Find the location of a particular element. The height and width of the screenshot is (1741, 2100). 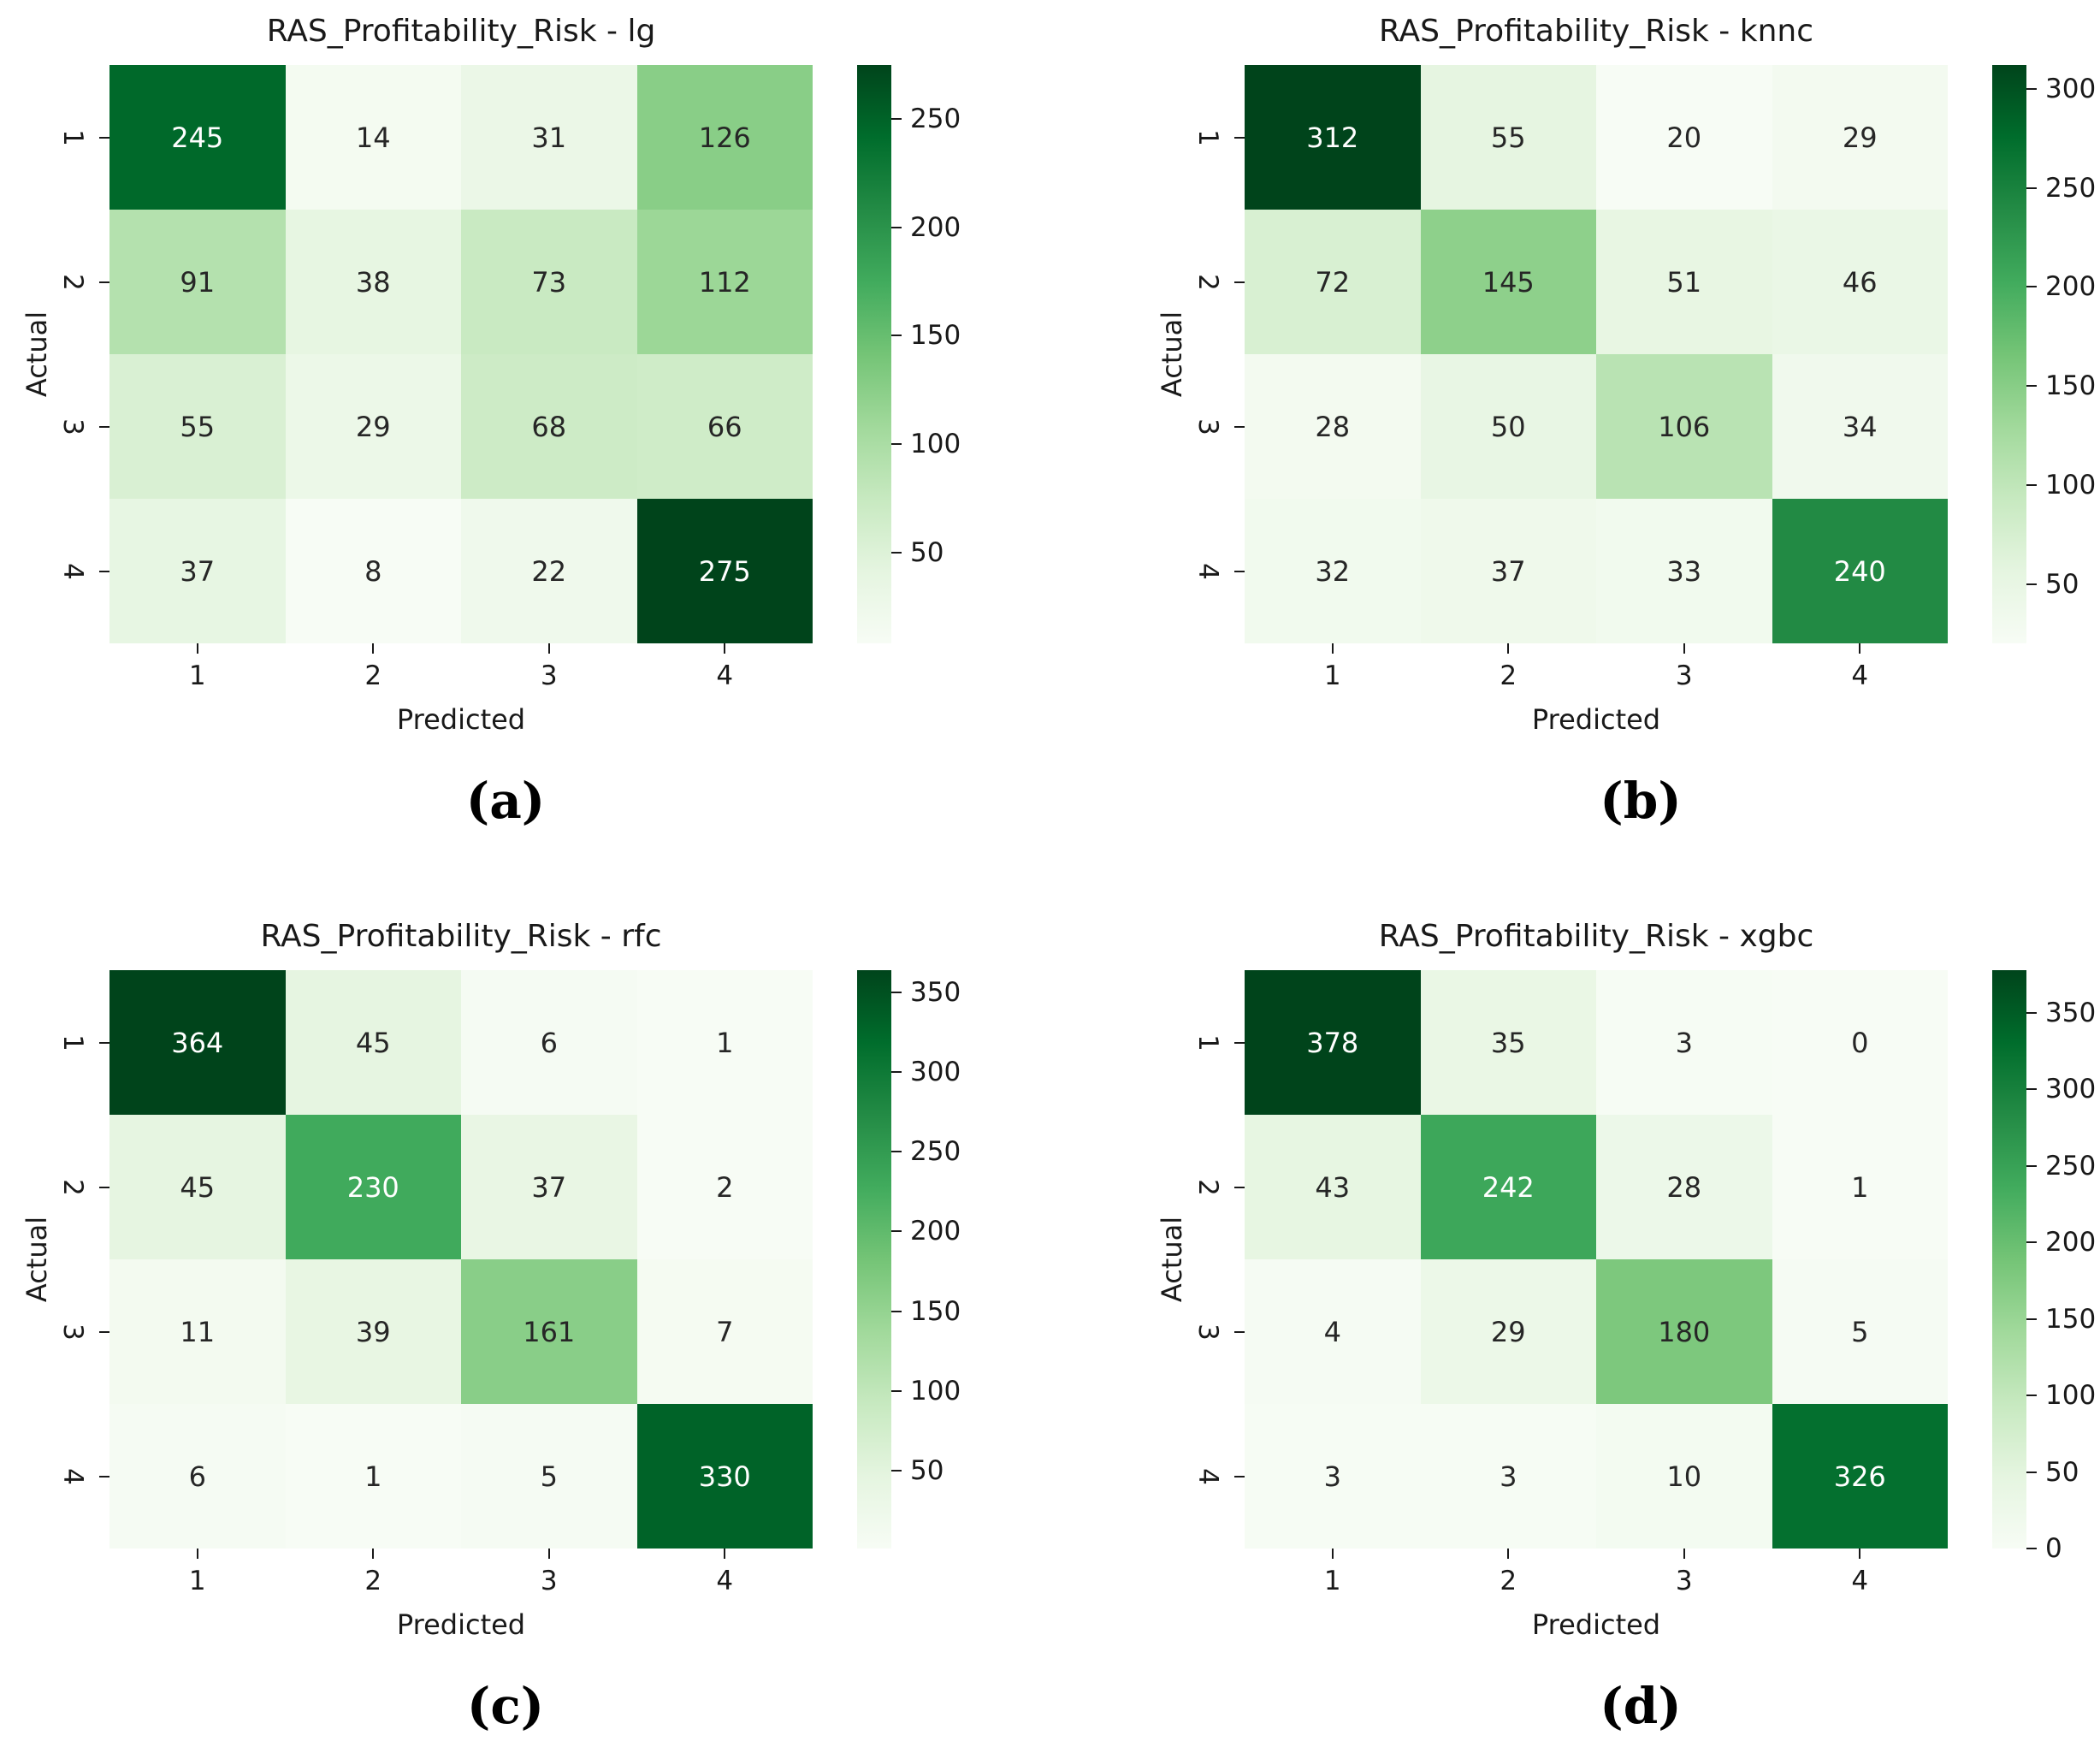

cell-value: 230 is located at coordinates (373, 1187).